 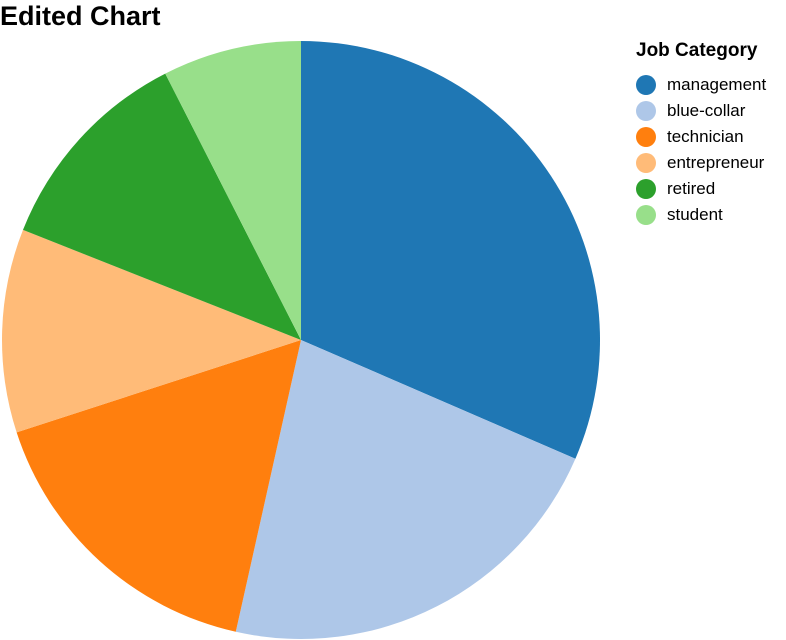 I want to click on pie-slice-student, so click(x=233, y=190).